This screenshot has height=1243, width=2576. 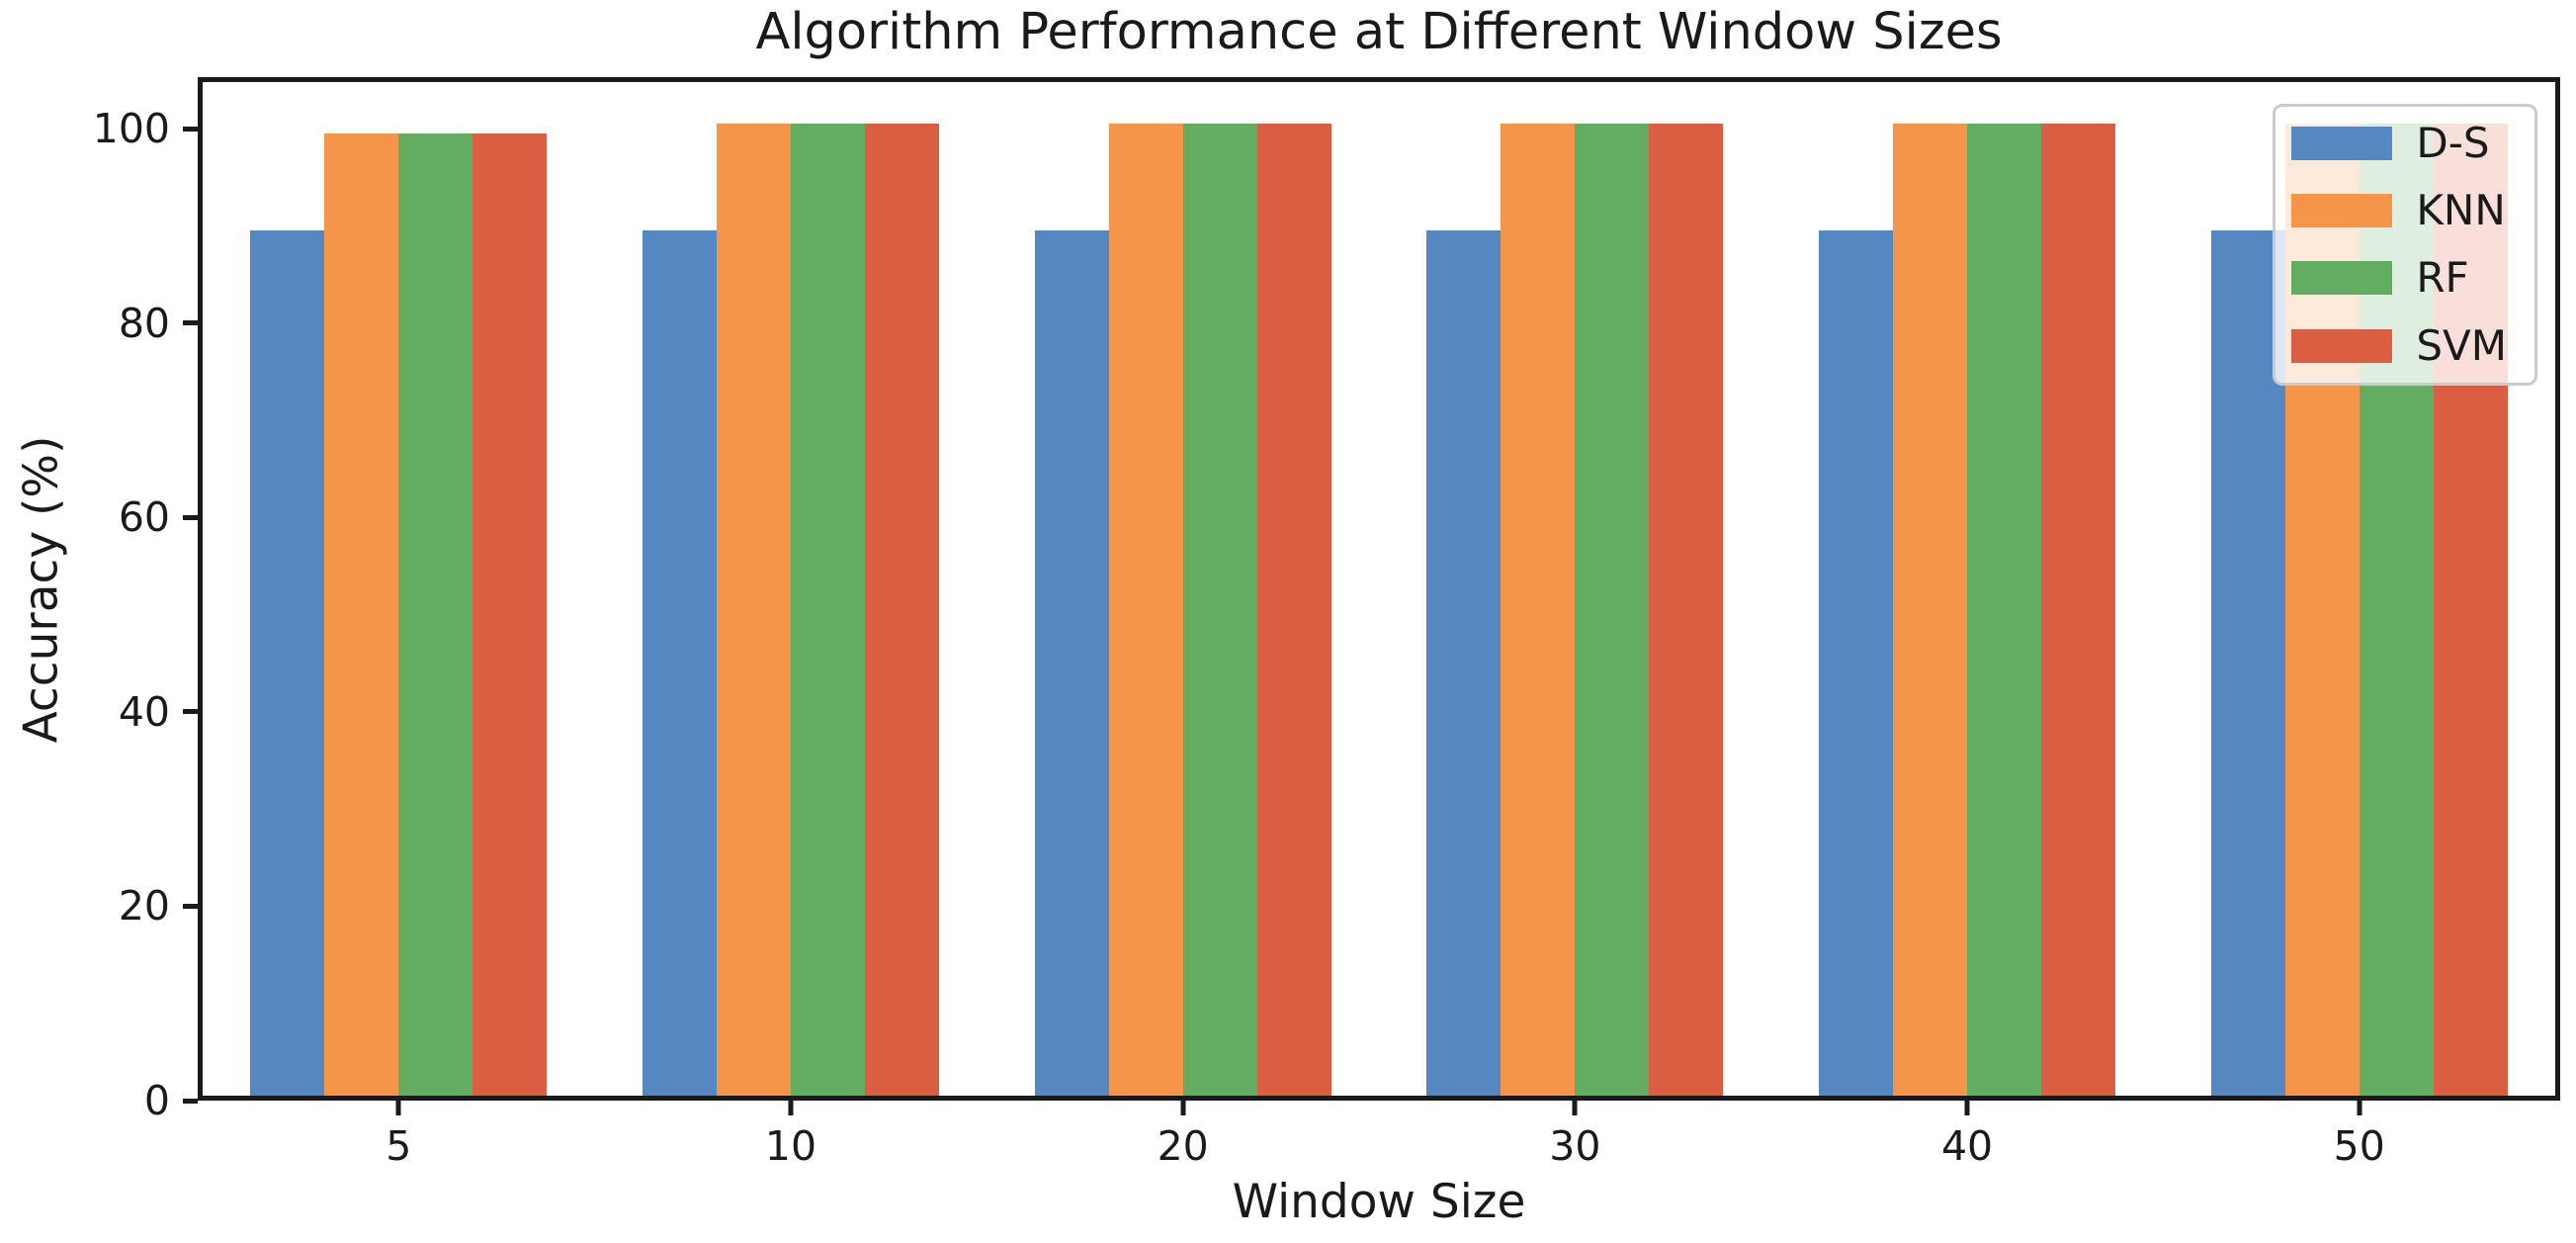 What do you see at coordinates (144, 517) in the screenshot?
I see `y-tick-label: 60` at bounding box center [144, 517].